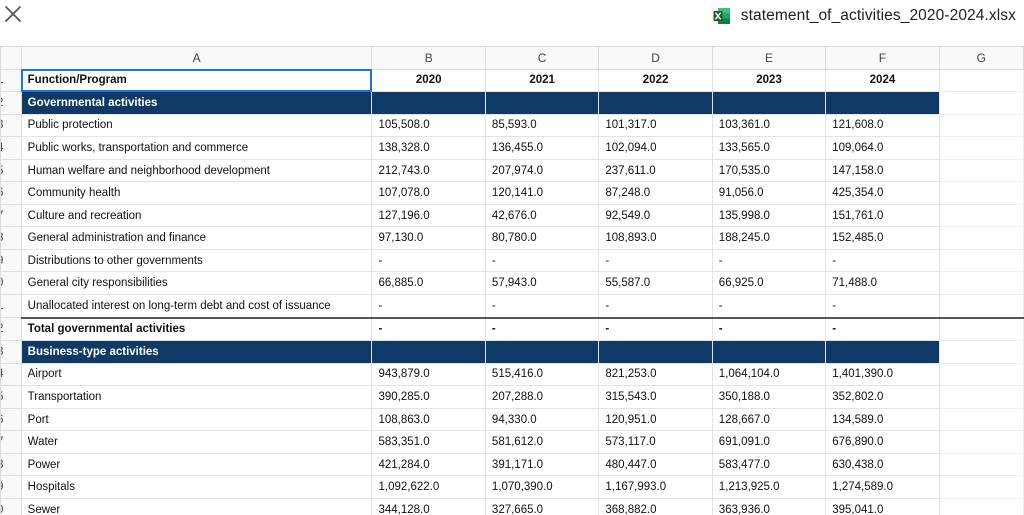  Describe the element at coordinates (882, 148) in the screenshot. I see `value-cell: 109,064.0` at that location.